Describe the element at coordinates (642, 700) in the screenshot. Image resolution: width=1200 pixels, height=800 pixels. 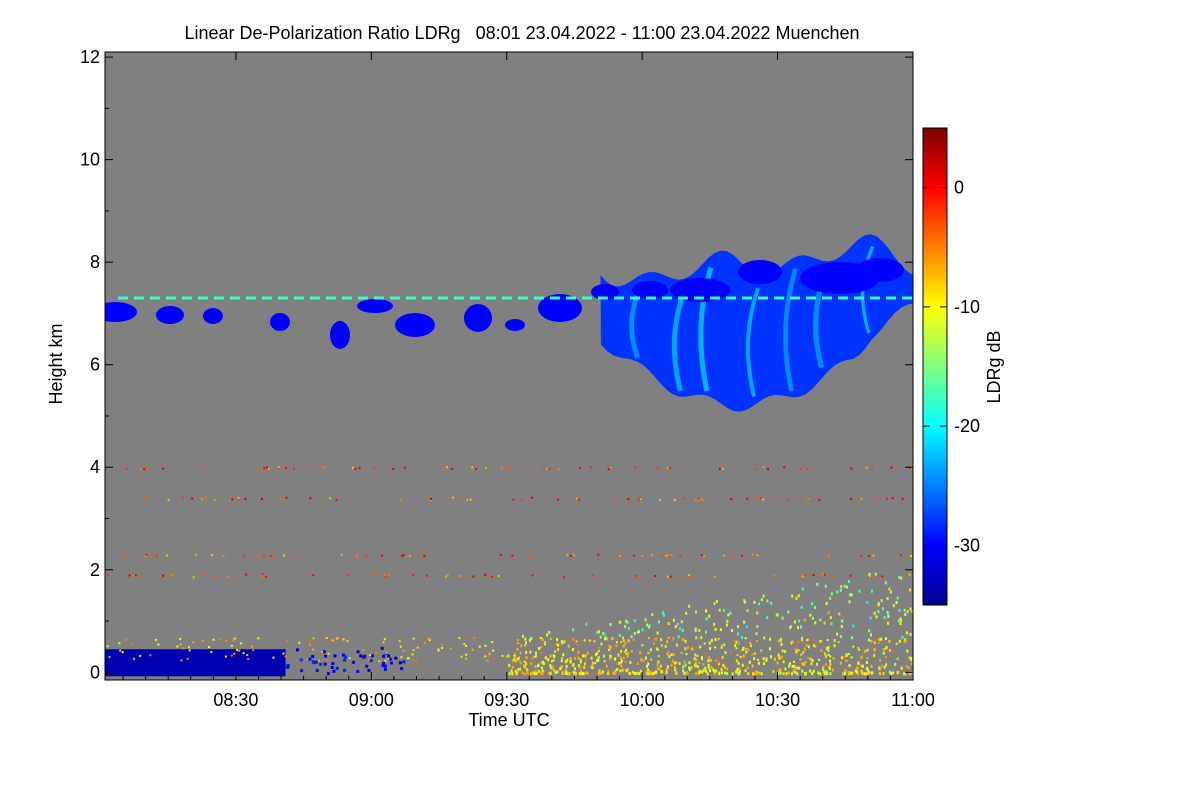
I see `x-tick-label: 10:00` at that location.